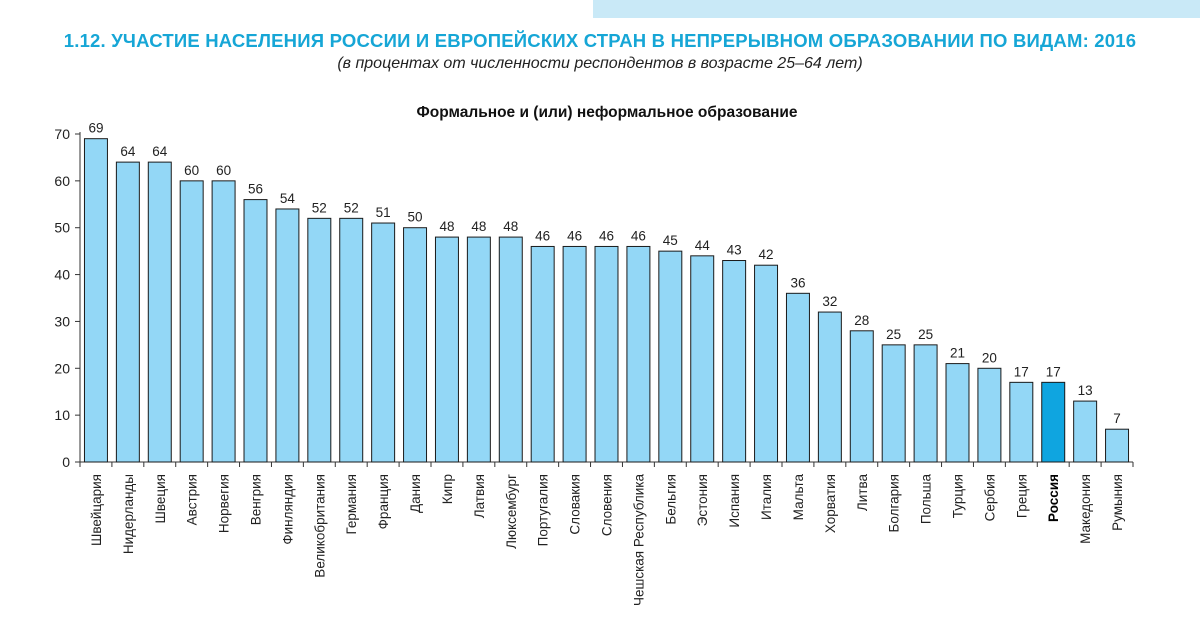 This screenshot has width=1200, height=636. What do you see at coordinates (351, 504) in the screenshot?
I see `category-label: Германия` at bounding box center [351, 504].